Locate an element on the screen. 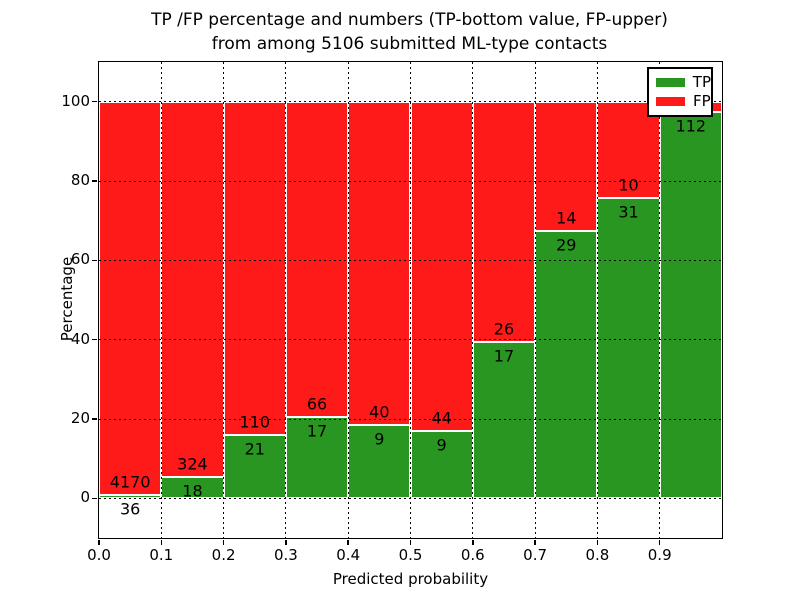 The width and height of the screenshot is (800, 600). fp-count-label: 10 is located at coordinates (628, 185).